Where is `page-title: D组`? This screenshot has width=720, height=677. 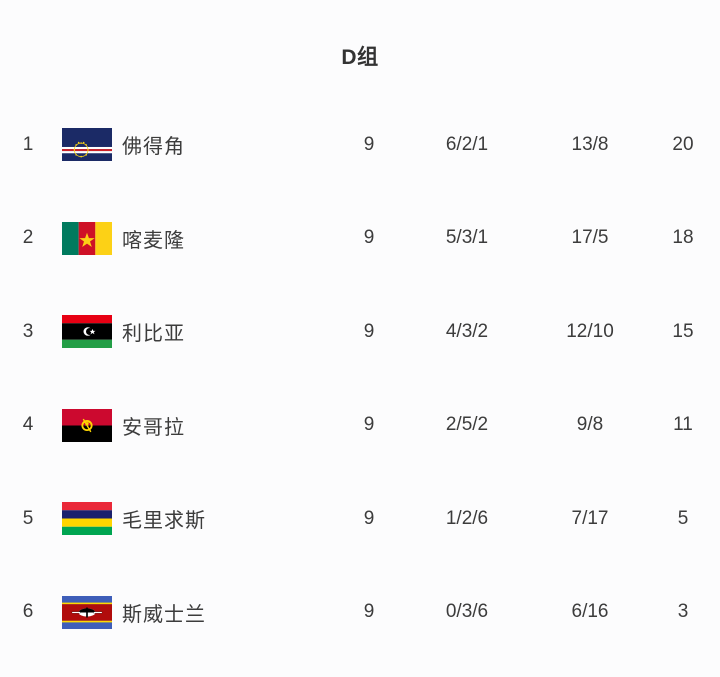
page-title: D组 is located at coordinates (360, 57).